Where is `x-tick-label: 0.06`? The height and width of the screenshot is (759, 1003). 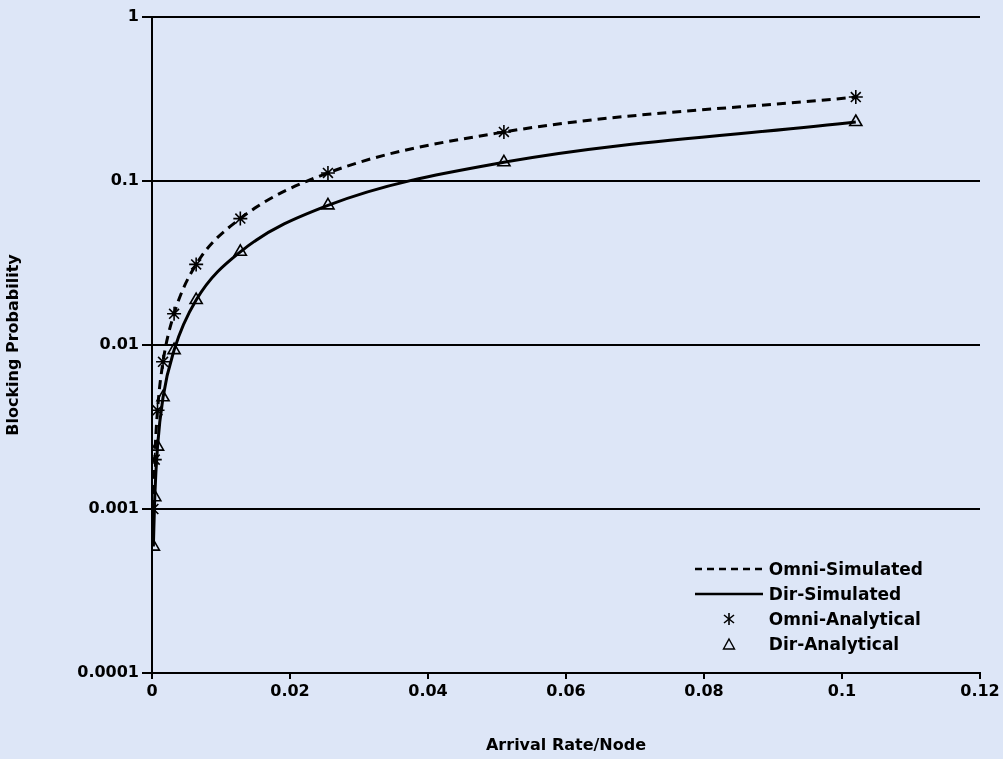 x-tick-label: 0.06 is located at coordinates (566, 690).